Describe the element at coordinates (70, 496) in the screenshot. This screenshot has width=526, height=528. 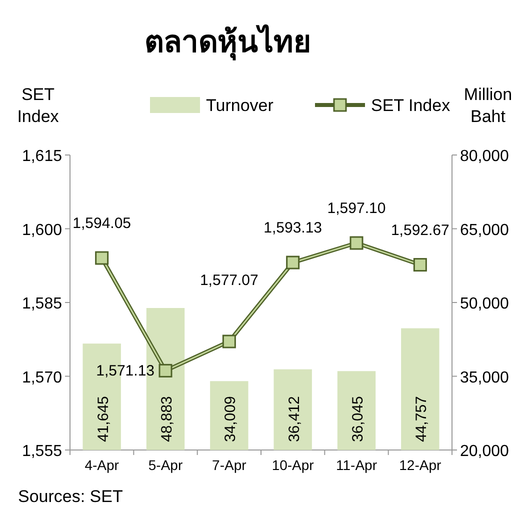
I see `source-note: Sources: SET` at that location.